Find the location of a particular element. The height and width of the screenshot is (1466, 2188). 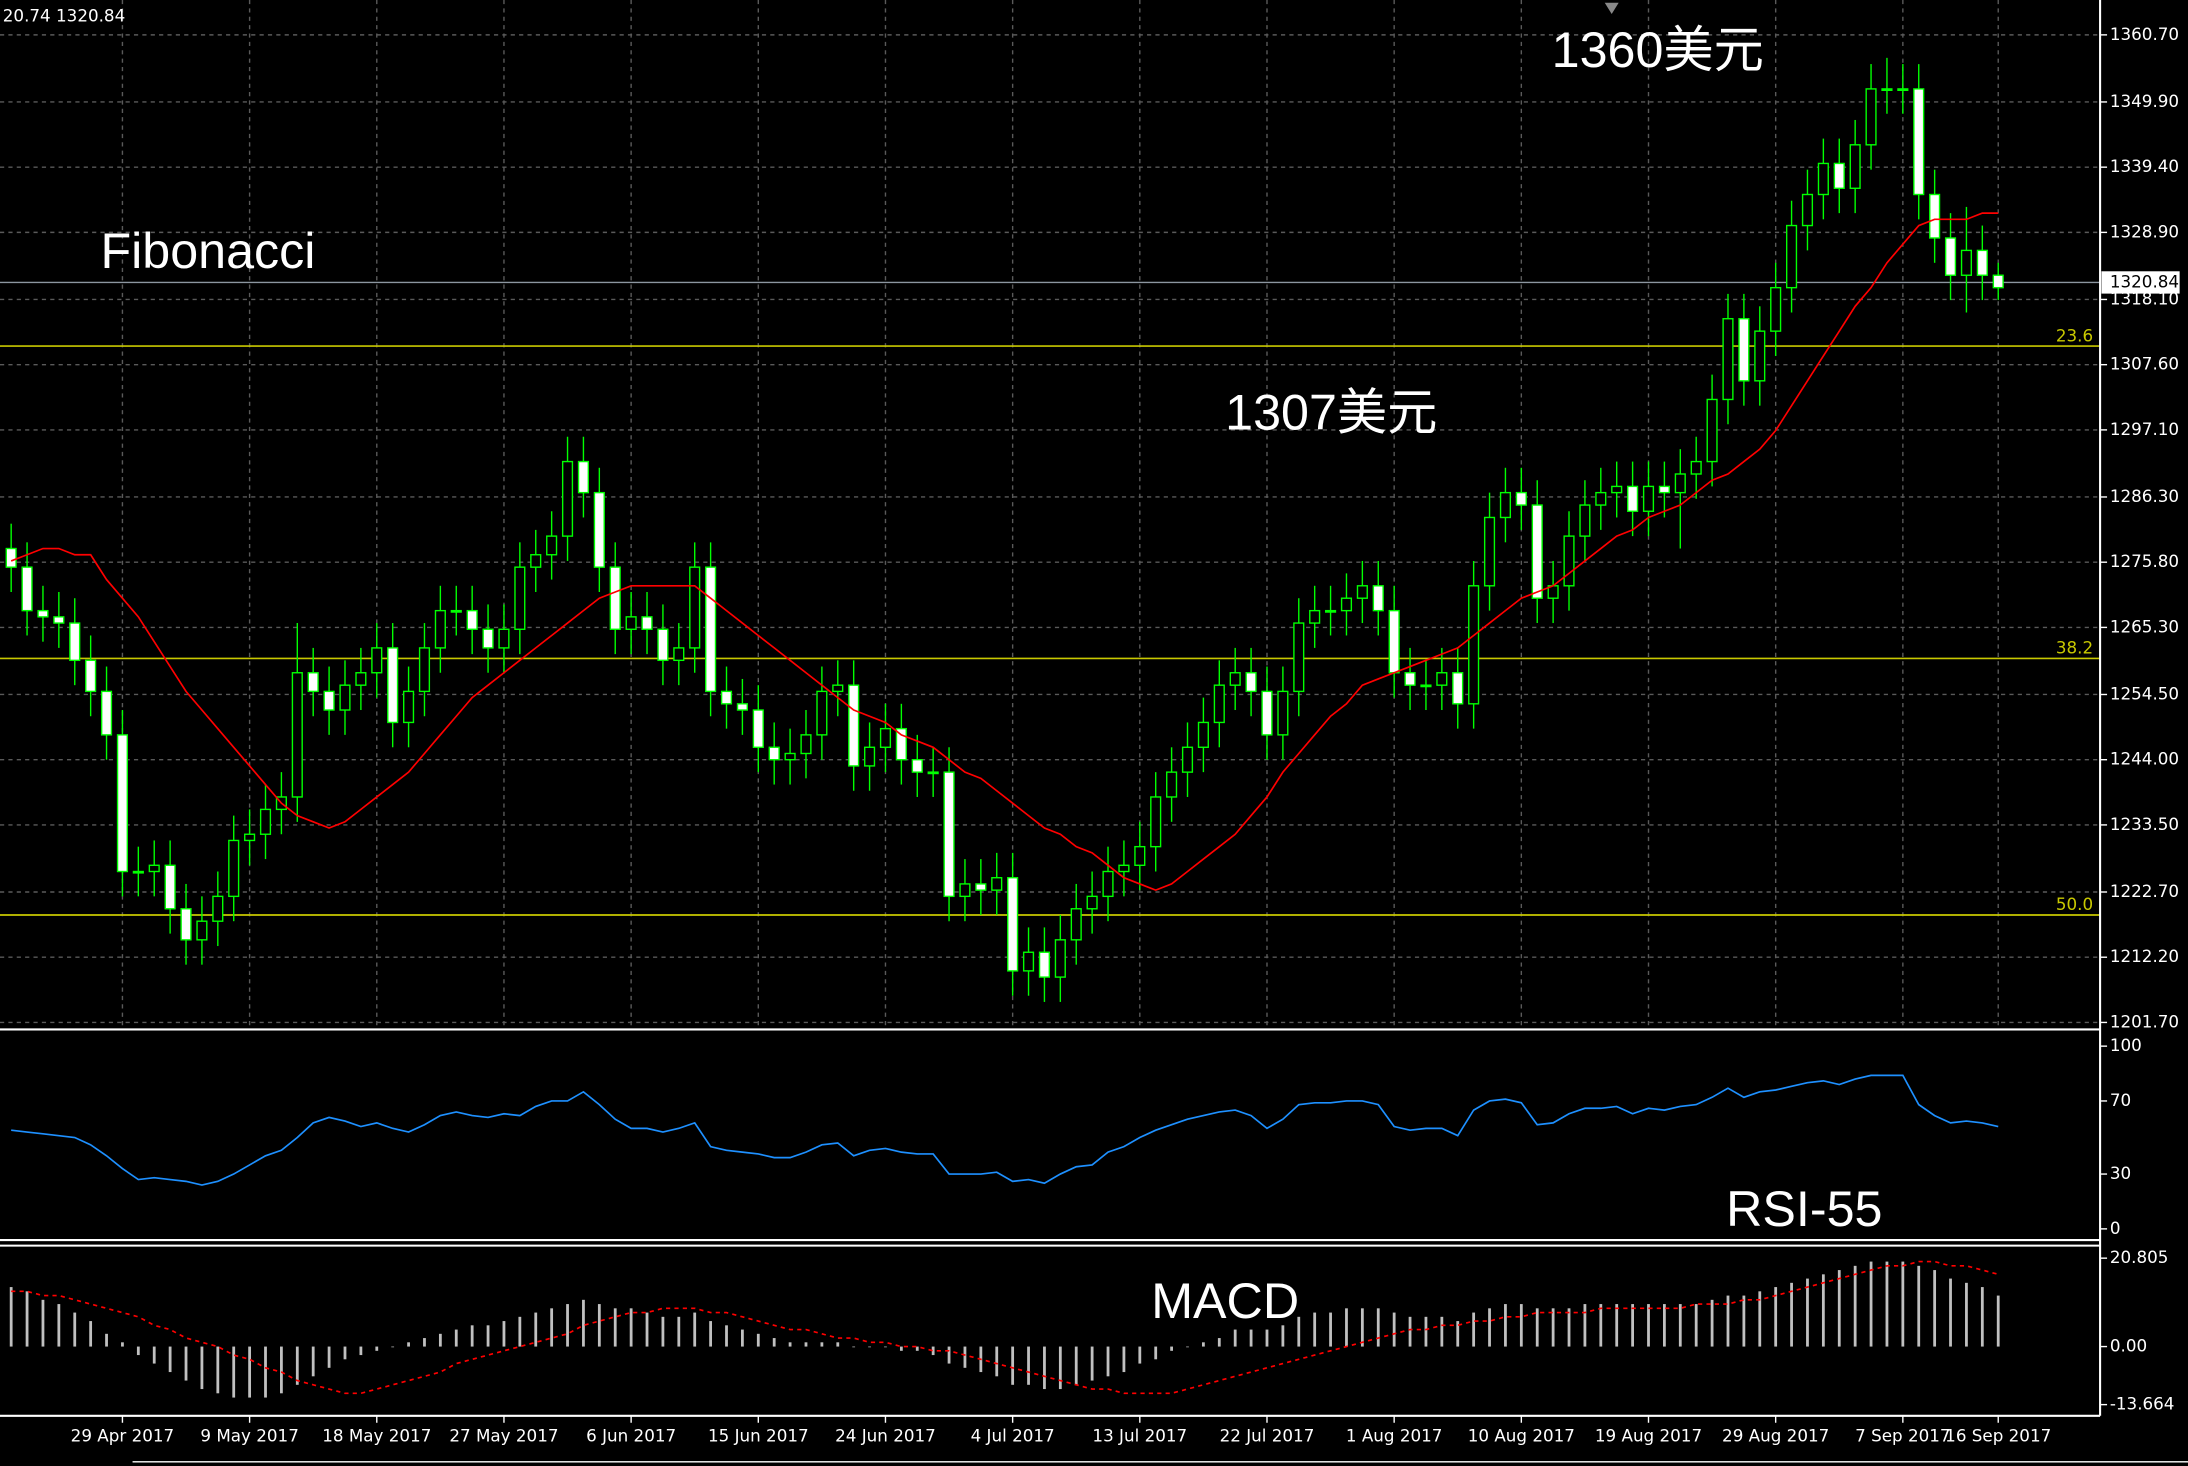

y-tick-label: 1297.10 is located at coordinates (2144, 429).